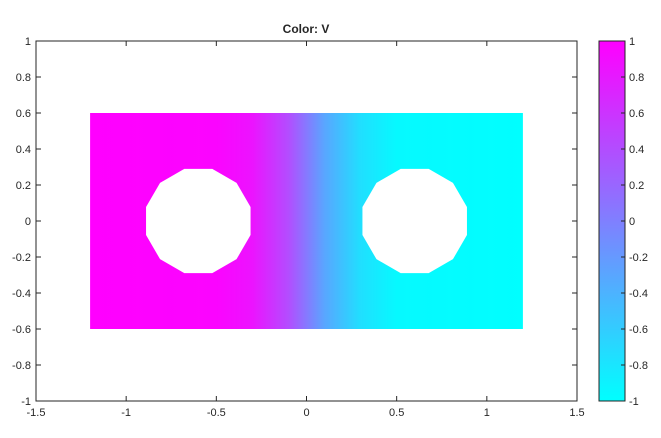  What do you see at coordinates (636, 114) in the screenshot?
I see `colorbar-tick-label: 0.6` at bounding box center [636, 114].